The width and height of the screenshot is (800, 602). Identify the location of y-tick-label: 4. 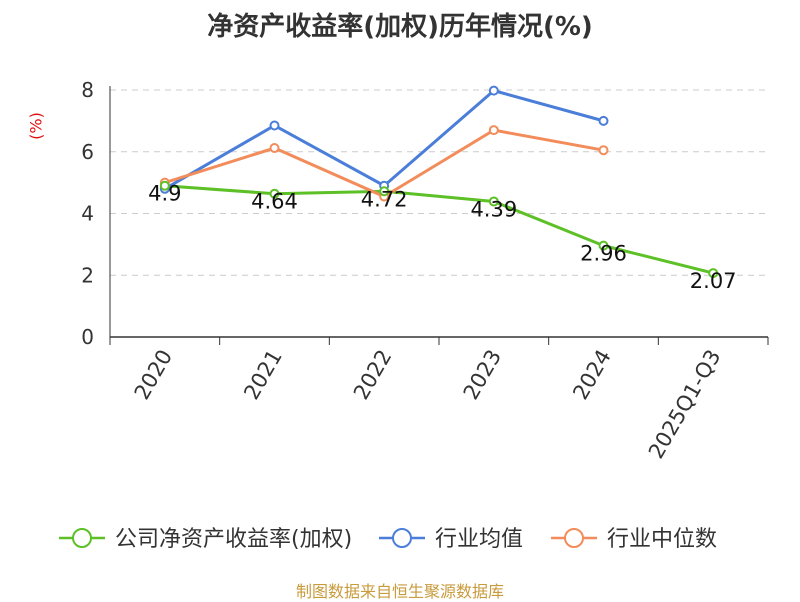
(87, 214).